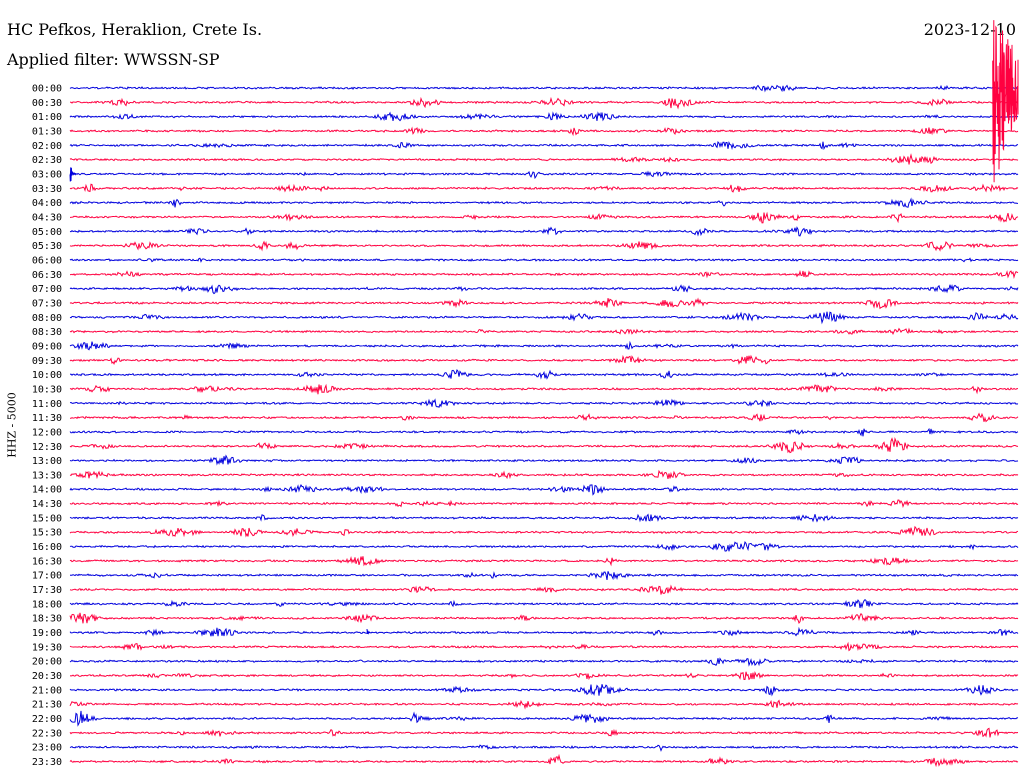 The height and width of the screenshot is (780, 1024). What do you see at coordinates (47, 619) in the screenshot?
I see `time-label-1830: 18:30` at bounding box center [47, 619].